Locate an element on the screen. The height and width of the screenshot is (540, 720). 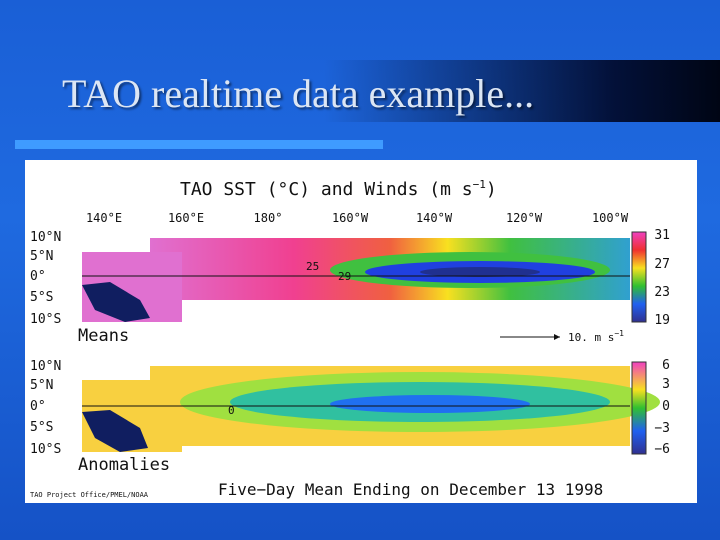
colorbar-label: −3 is located at coordinates (662, 428).